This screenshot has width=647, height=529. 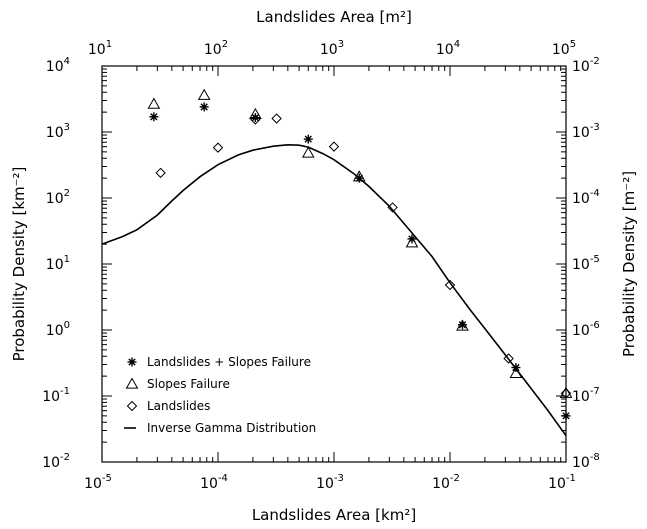 I want to click on x-axis-title: Landslides Area [km²], so click(x=334, y=515).